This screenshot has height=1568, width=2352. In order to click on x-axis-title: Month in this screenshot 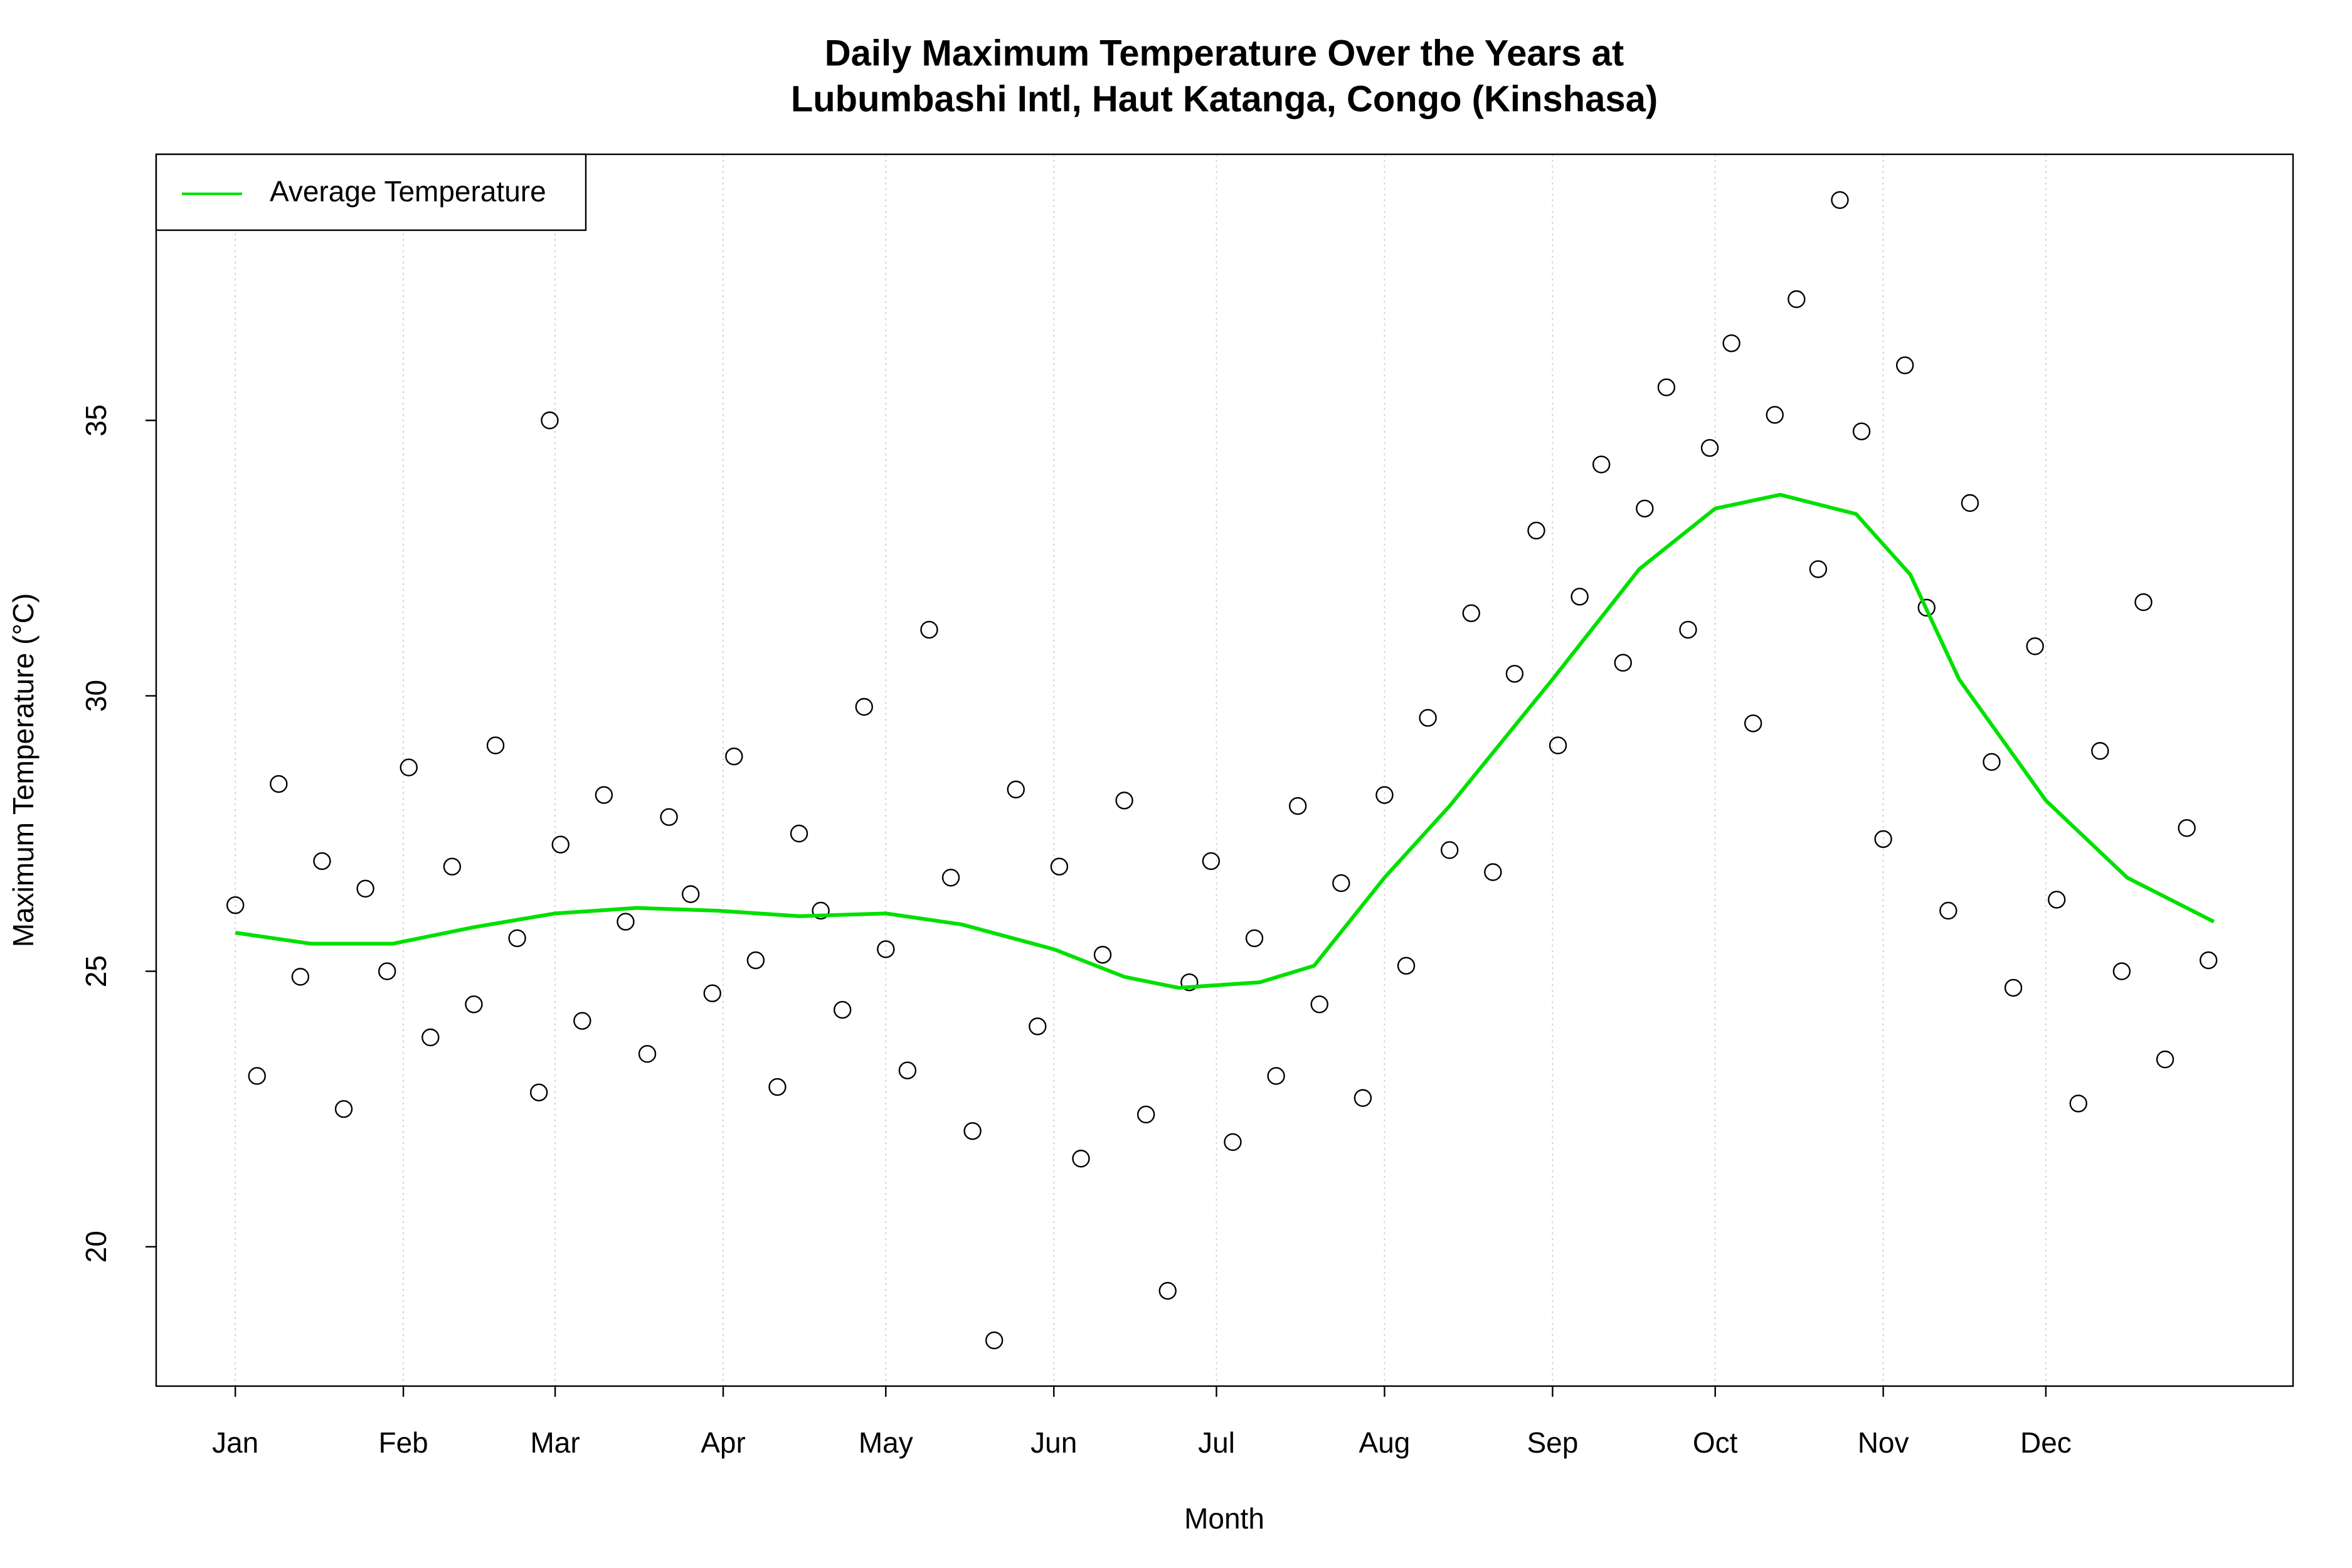, I will do `click(1224, 1518)`.